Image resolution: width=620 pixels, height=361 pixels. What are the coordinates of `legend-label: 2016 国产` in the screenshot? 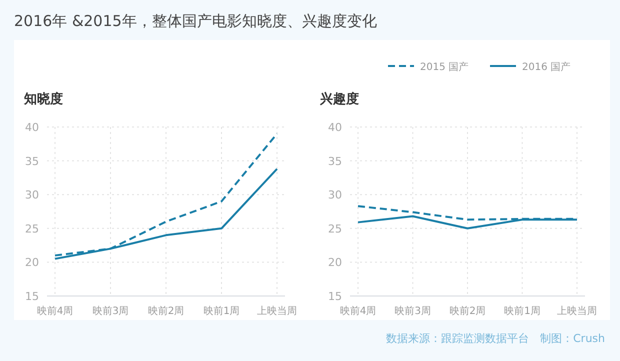 It's located at (546, 67).